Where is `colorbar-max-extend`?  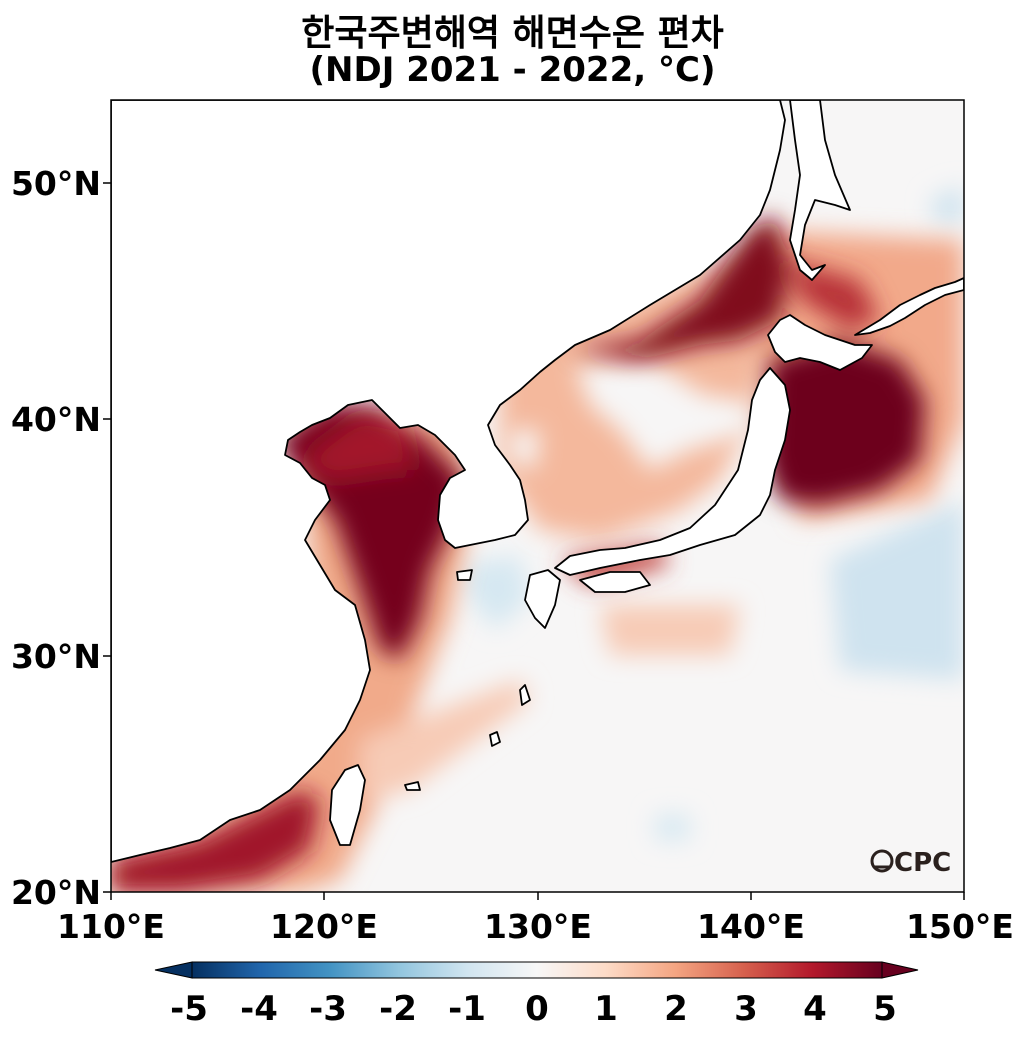
colorbar-max-extend is located at coordinates (900, 970).